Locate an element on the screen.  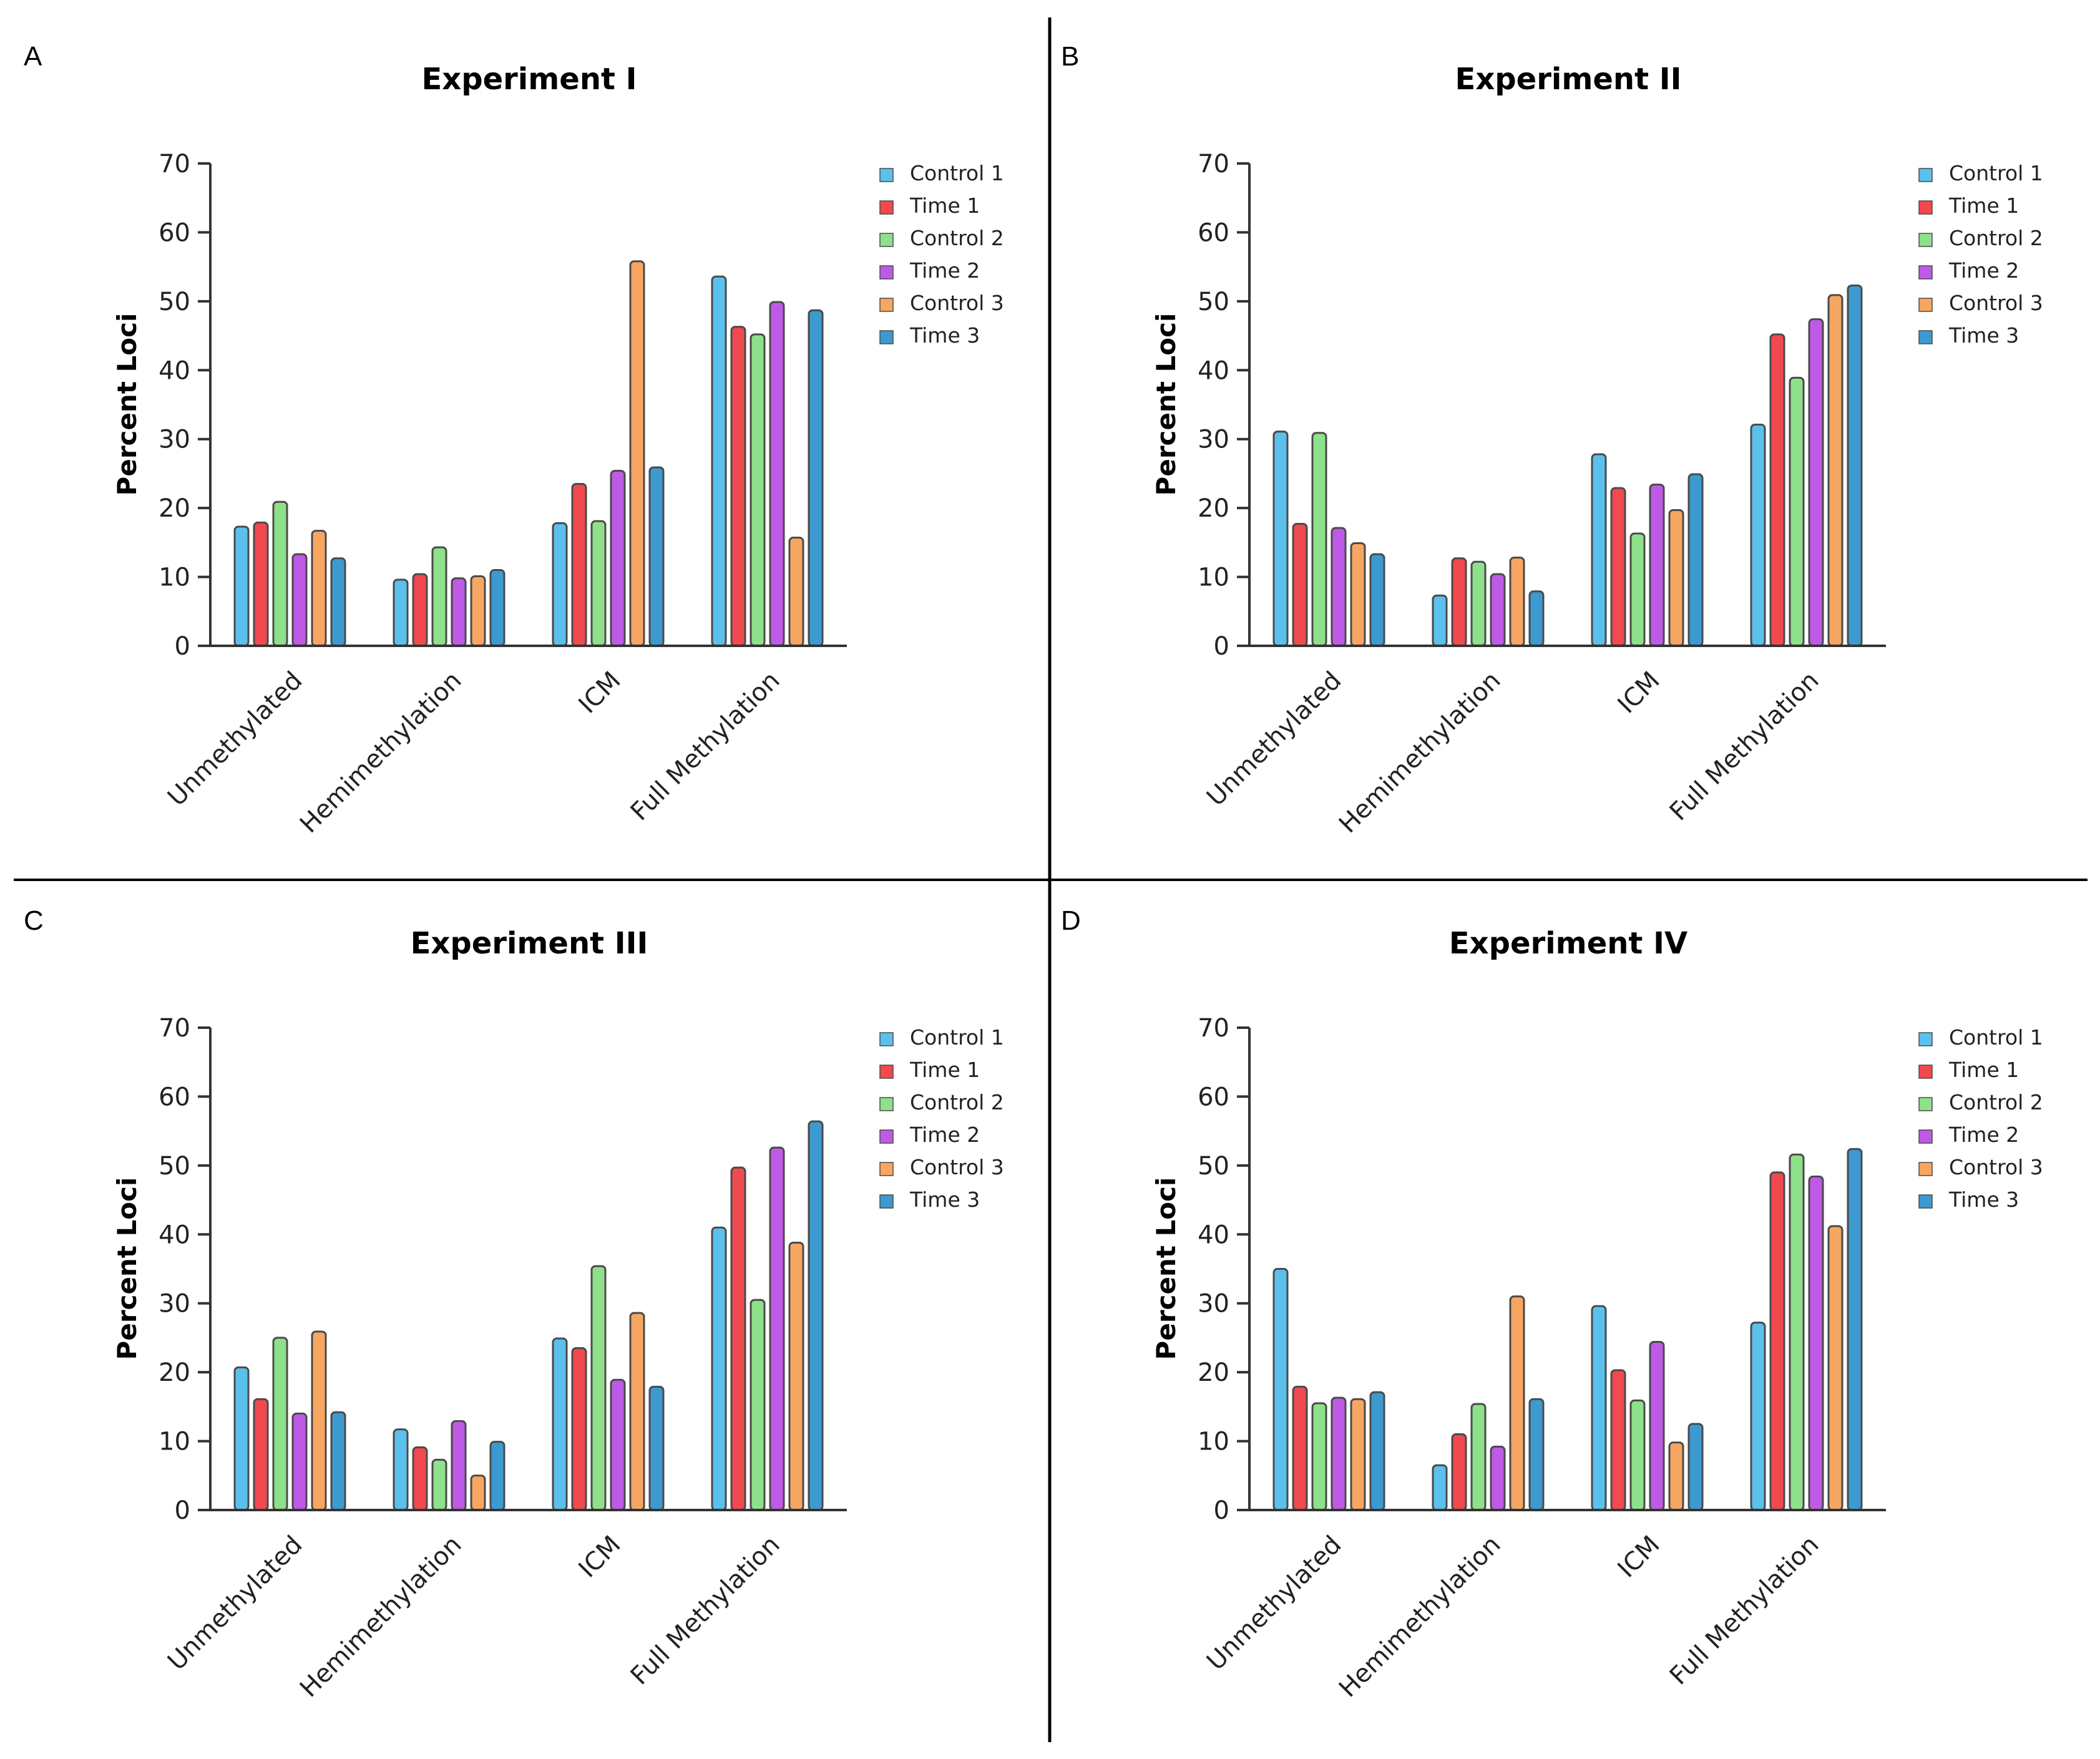
legend-label: Control 1 is located at coordinates (957, 1037).